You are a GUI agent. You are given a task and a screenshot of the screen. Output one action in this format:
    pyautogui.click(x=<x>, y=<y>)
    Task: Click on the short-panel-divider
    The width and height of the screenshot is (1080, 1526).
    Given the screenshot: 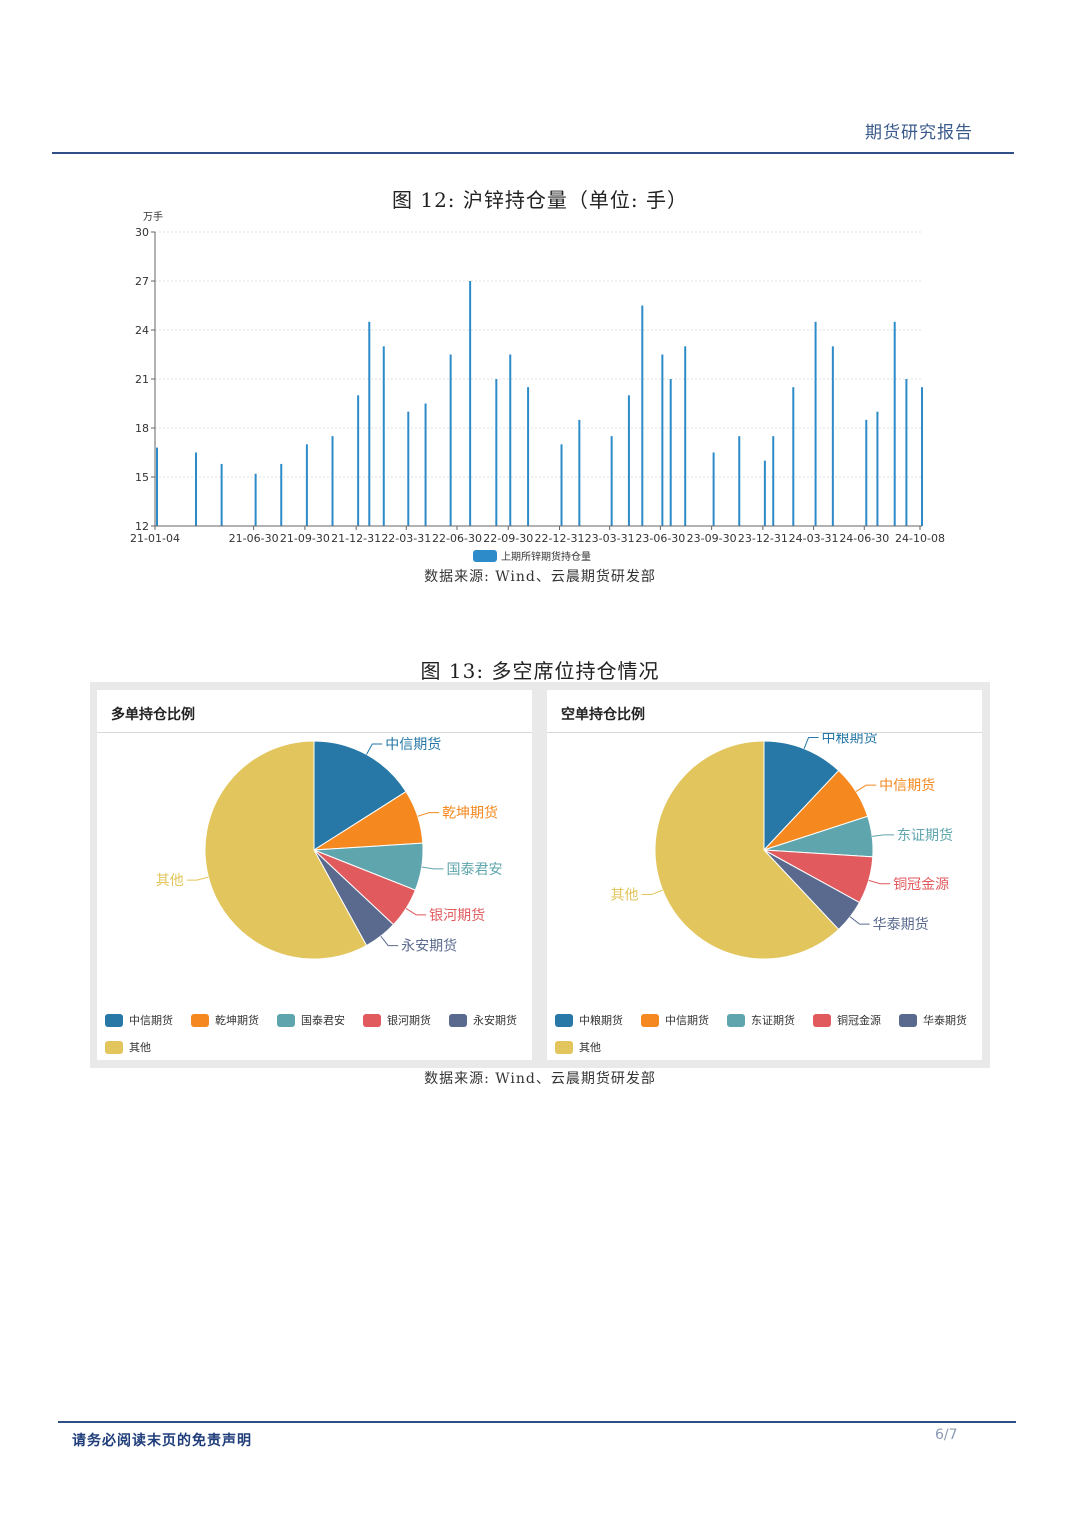 What is the action you would take?
    pyautogui.click(x=764, y=732)
    